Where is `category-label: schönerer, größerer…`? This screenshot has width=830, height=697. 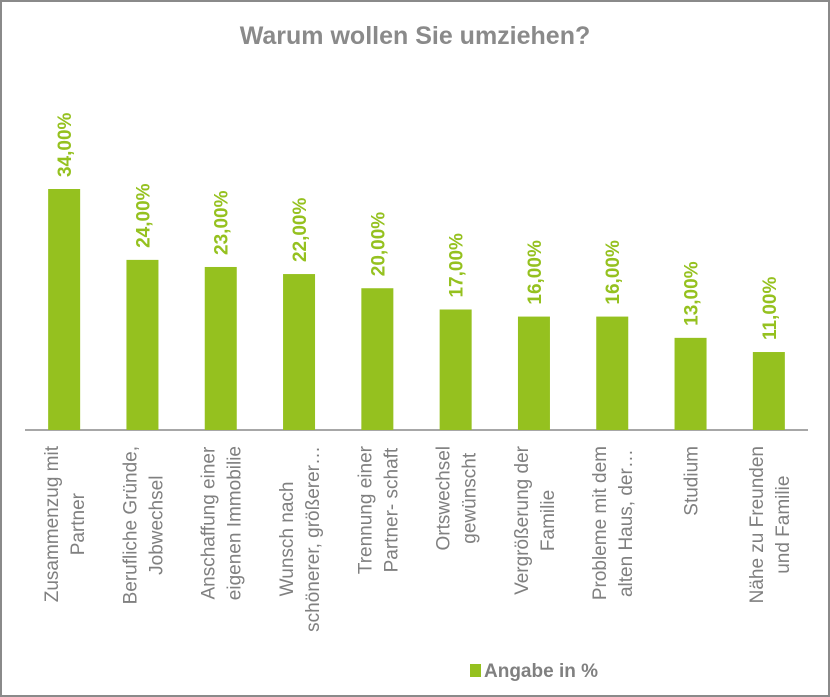
category-label: schönerer, größerer… is located at coordinates (313, 539).